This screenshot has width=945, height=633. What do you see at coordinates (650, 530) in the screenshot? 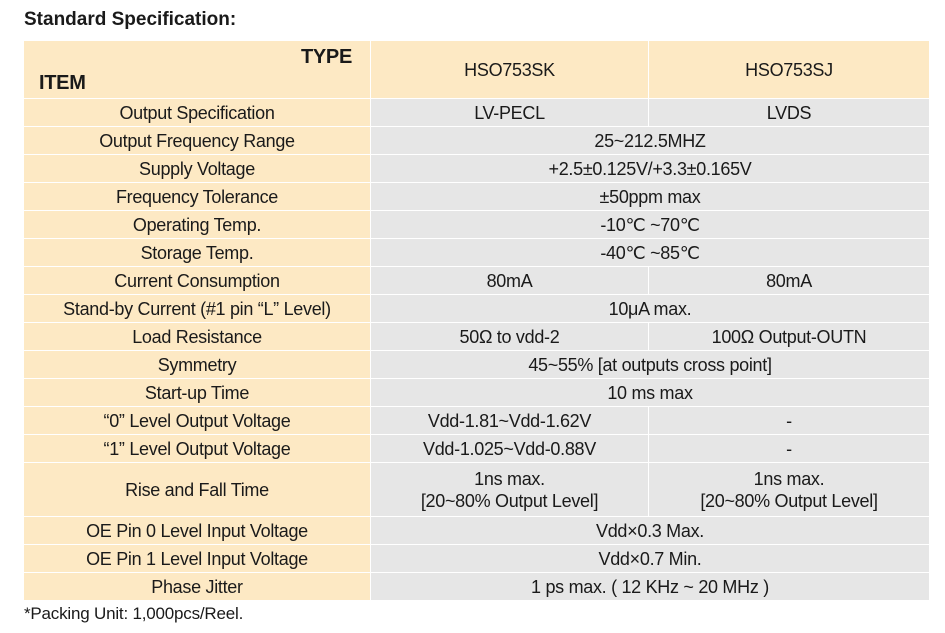
I see `spec-value-shared: Vdd×0.3 Max.` at bounding box center [650, 530].